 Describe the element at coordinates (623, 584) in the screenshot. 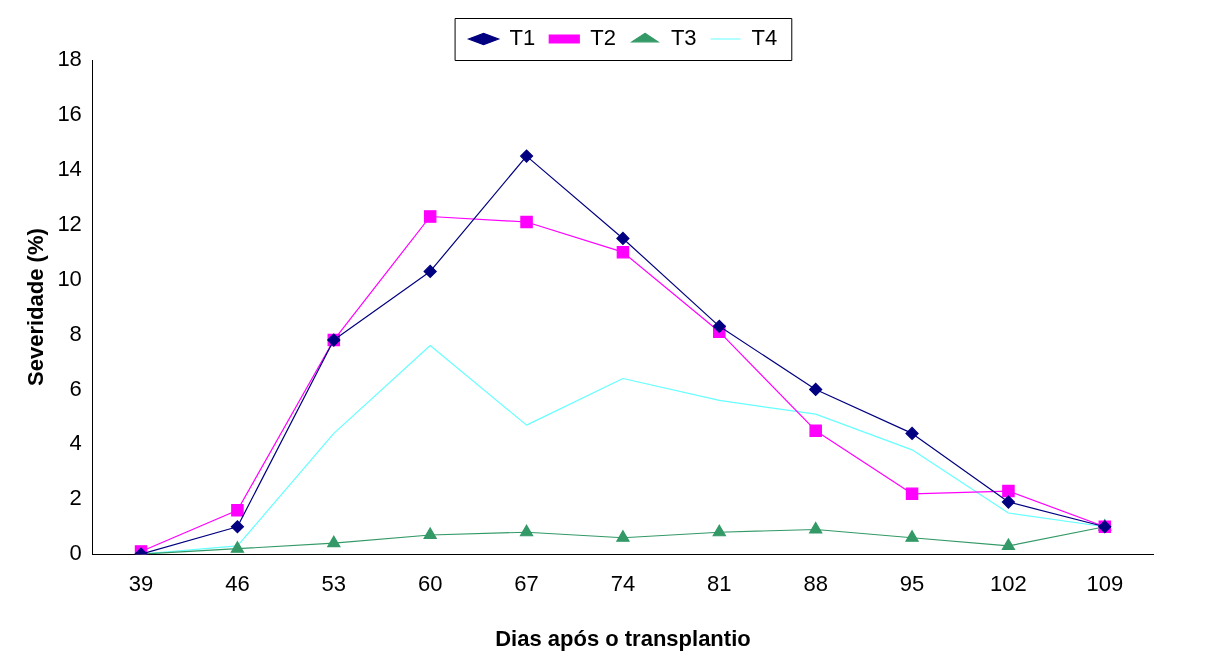

I see `x-tick-label: 74` at that location.